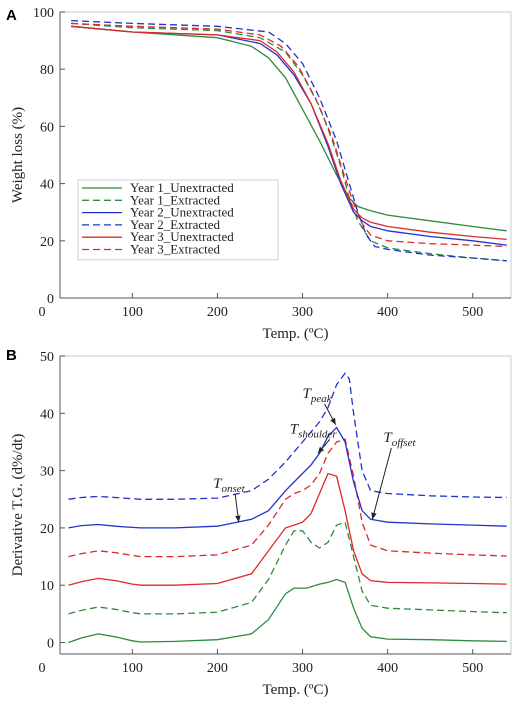  What do you see at coordinates (399, 439) in the screenshot?
I see `annotation-label: Toffset` at bounding box center [399, 439].